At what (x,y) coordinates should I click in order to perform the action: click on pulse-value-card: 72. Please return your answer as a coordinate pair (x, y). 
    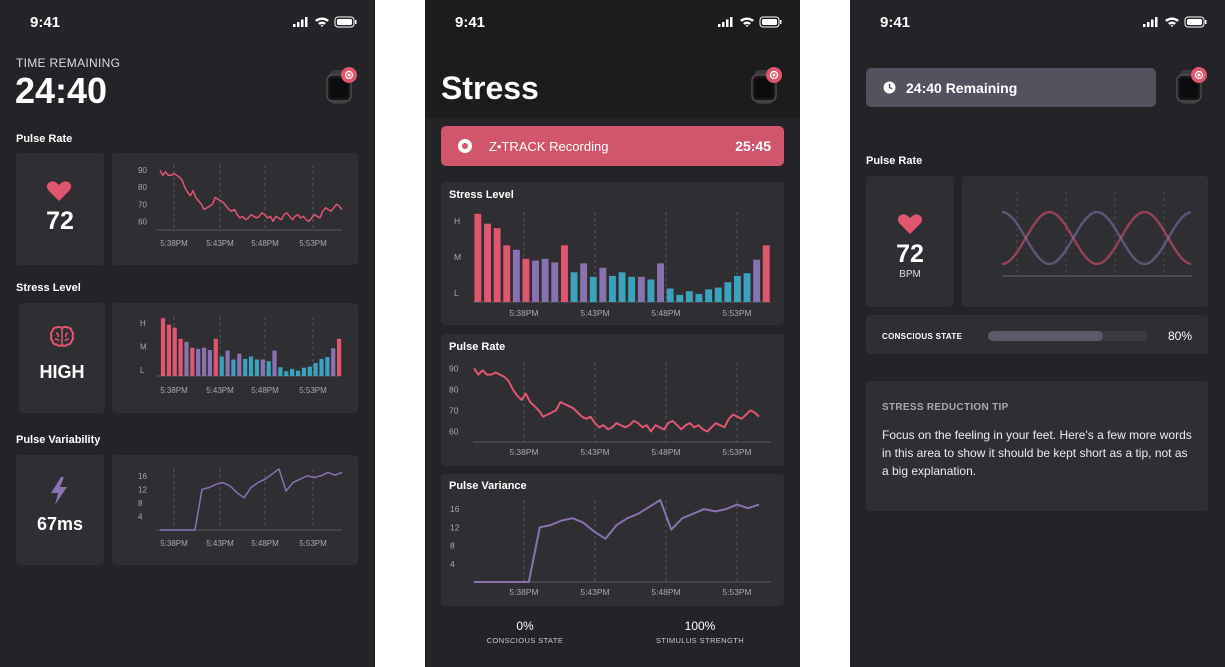
    Looking at the image, I should click on (60, 209).